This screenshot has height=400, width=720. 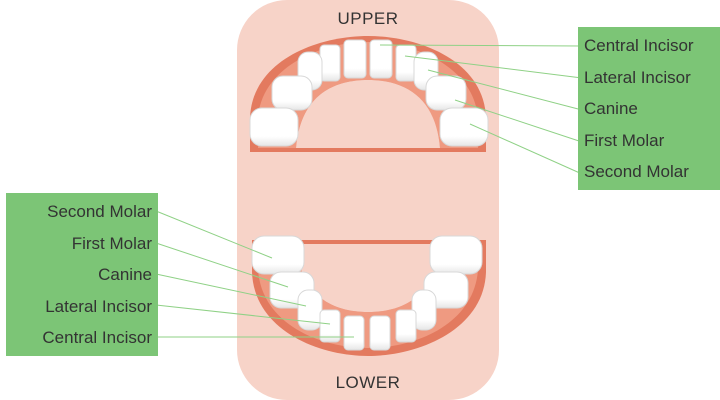 What do you see at coordinates (636, 172) in the screenshot?
I see `upper-label-second-molar: Second Molar` at bounding box center [636, 172].